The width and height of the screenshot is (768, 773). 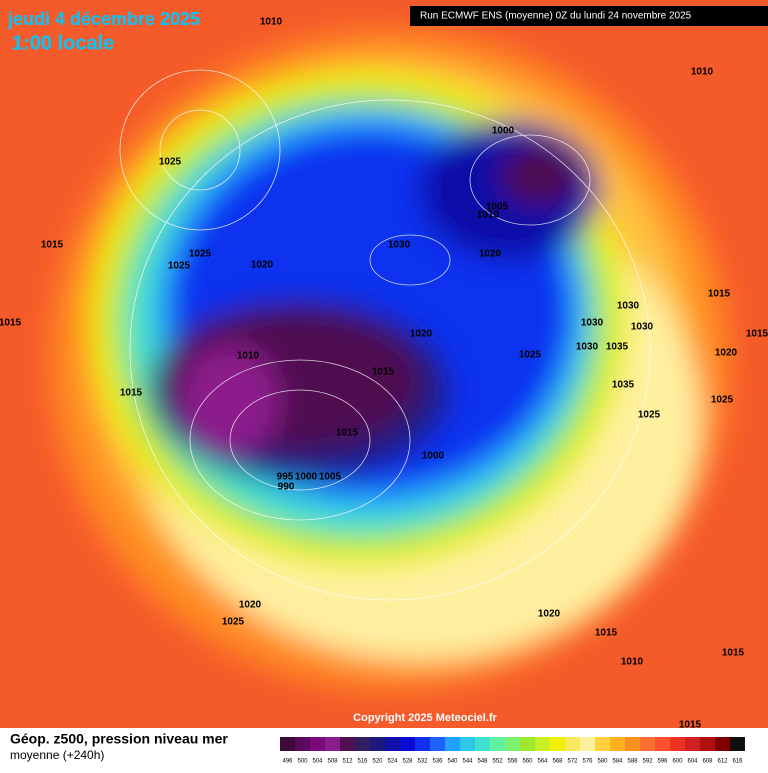 What do you see at coordinates (617, 347) in the screenshot?
I see `isobar-label: 1035` at bounding box center [617, 347].